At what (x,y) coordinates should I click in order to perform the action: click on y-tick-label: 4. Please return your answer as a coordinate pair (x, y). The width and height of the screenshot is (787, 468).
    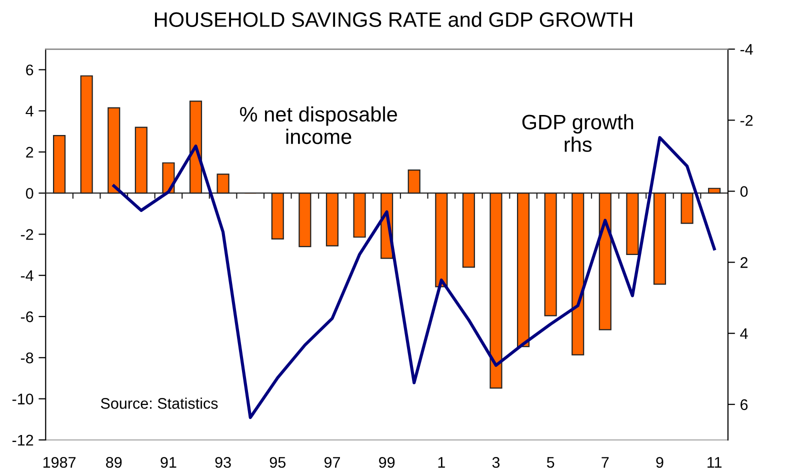
    Looking at the image, I should click on (30, 111).